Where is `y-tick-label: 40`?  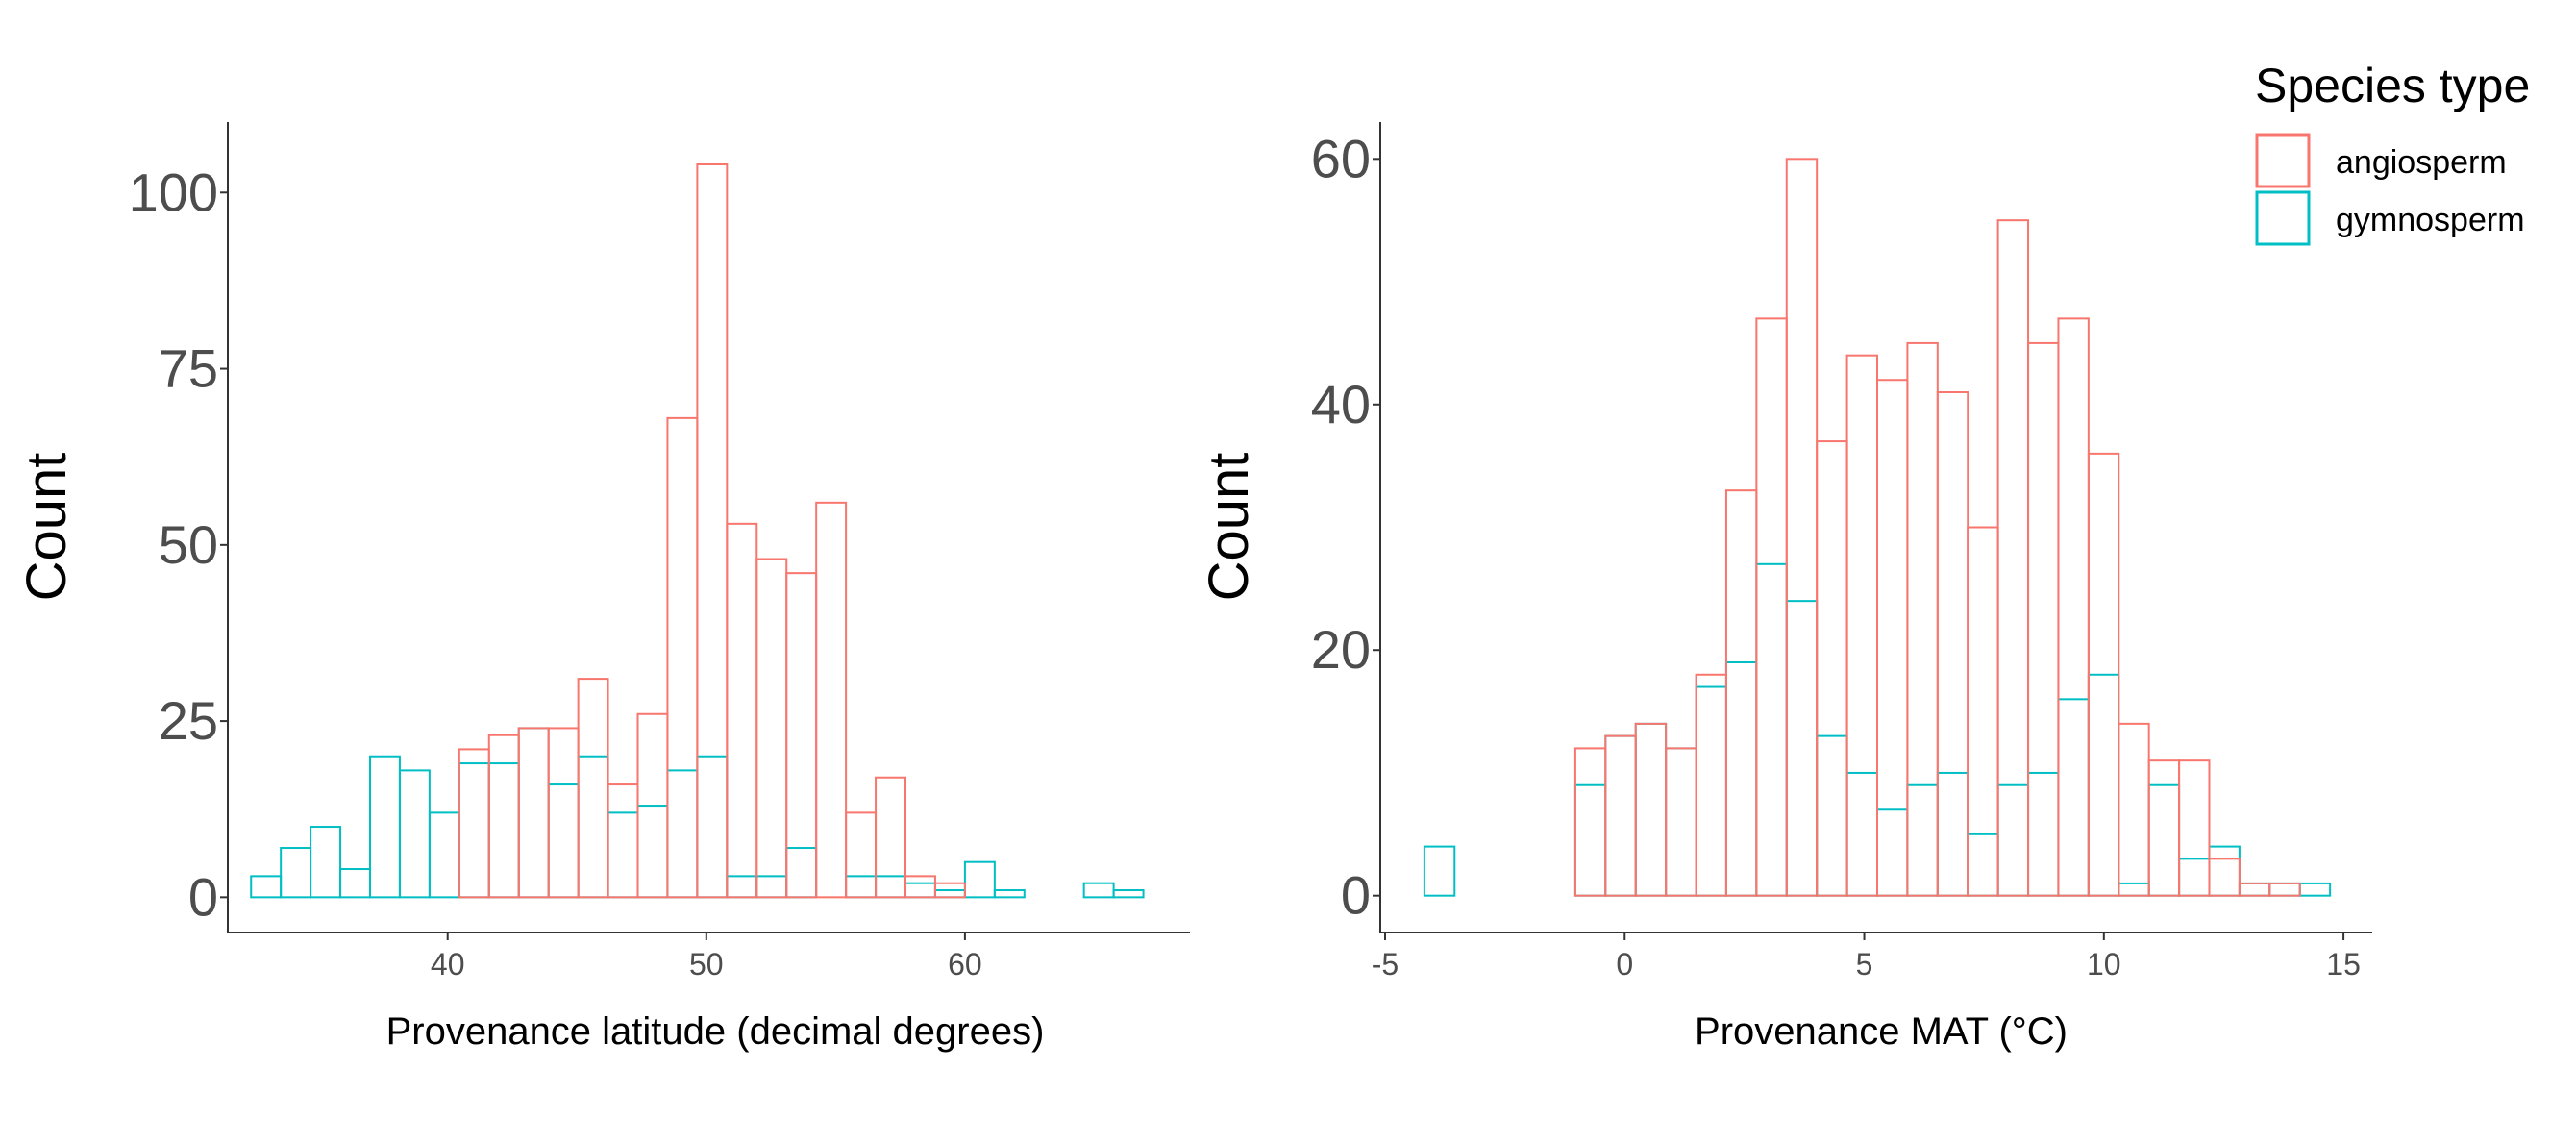 y-tick-label: 40 is located at coordinates (1341, 405).